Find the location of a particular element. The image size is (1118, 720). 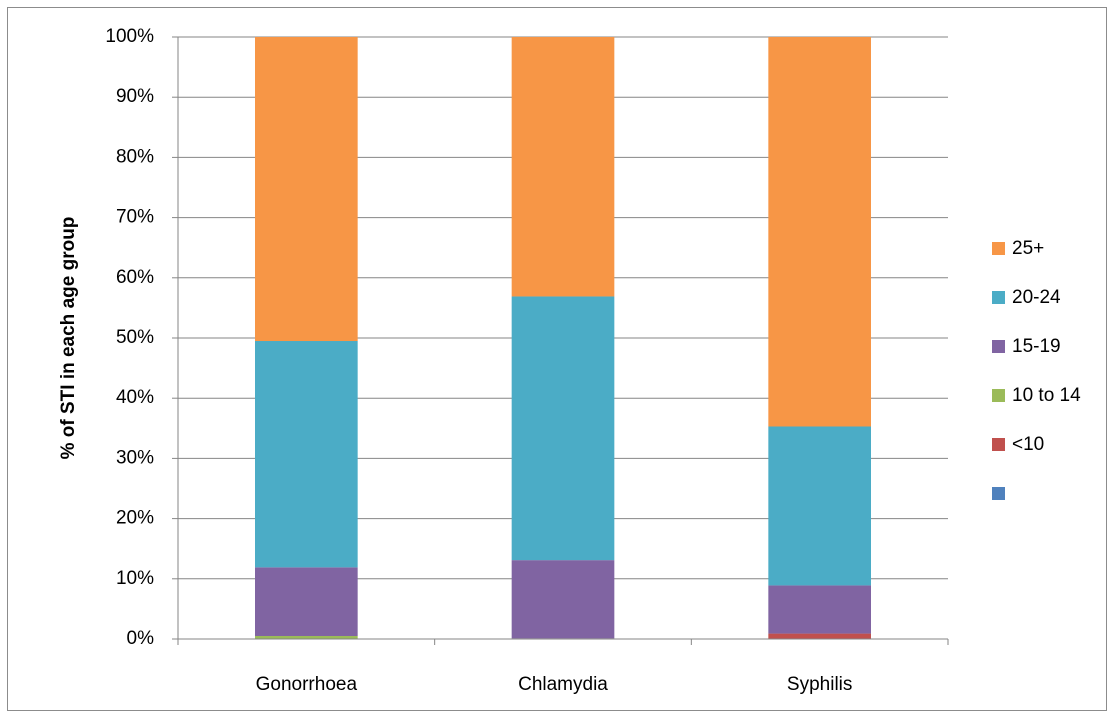

y-tick-label: 60% is located at coordinates (135, 277).